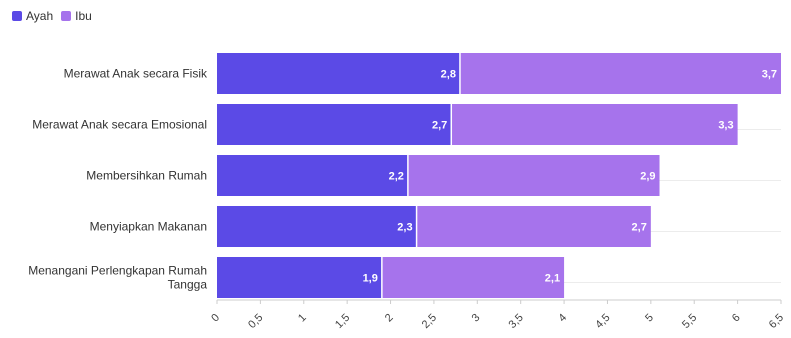  What do you see at coordinates (562, 318) in the screenshot?
I see `x-tick-label: 4` at bounding box center [562, 318].